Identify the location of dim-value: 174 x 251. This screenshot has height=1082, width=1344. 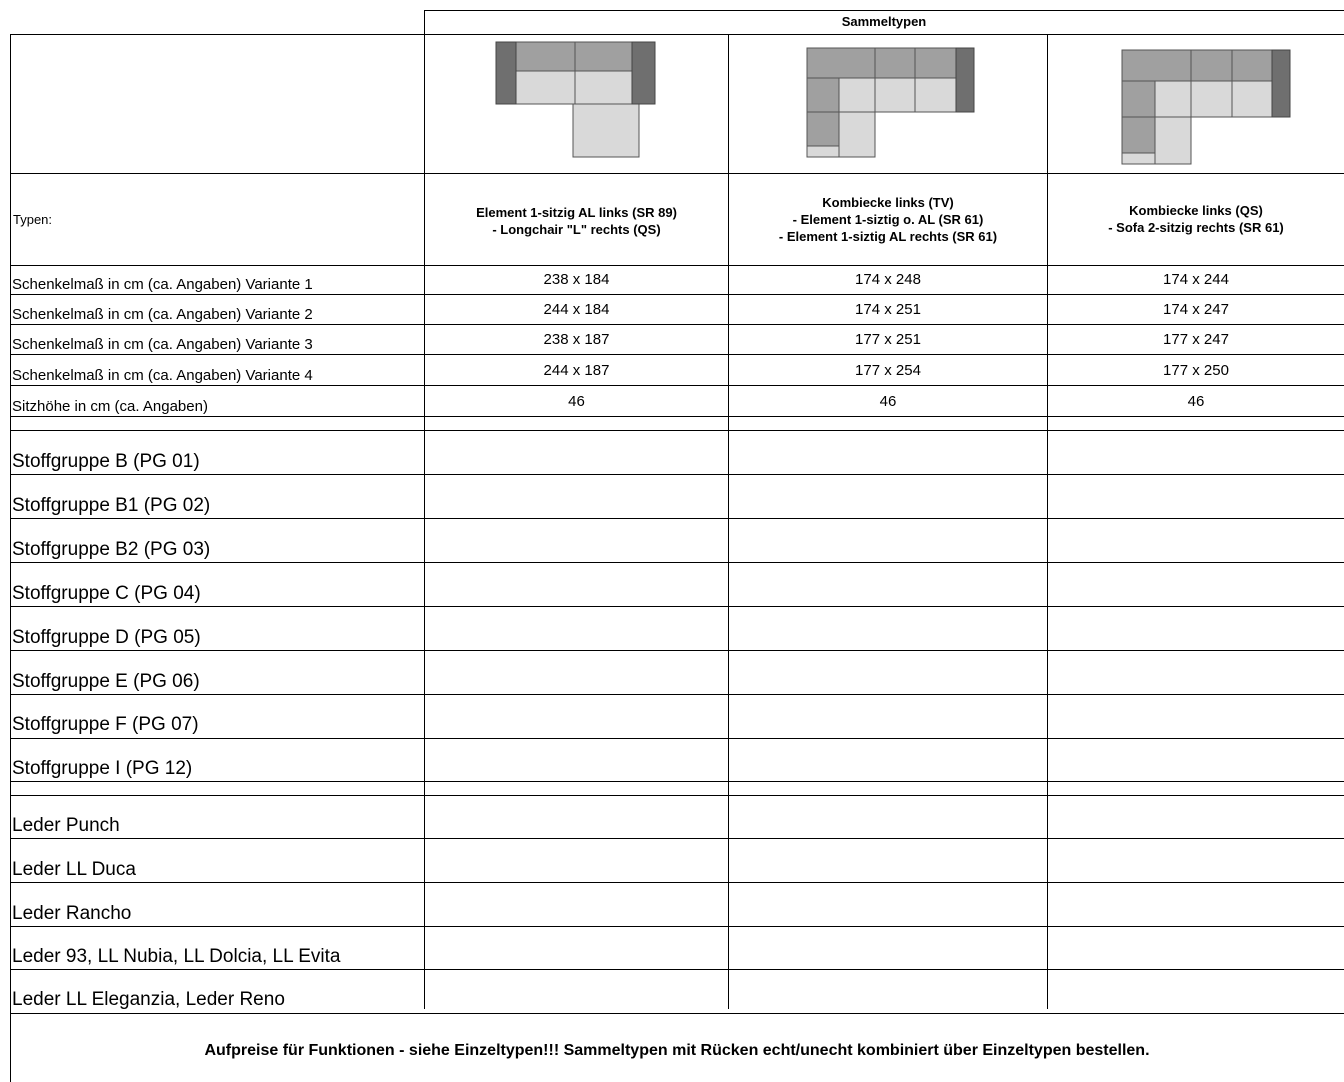
(888, 309).